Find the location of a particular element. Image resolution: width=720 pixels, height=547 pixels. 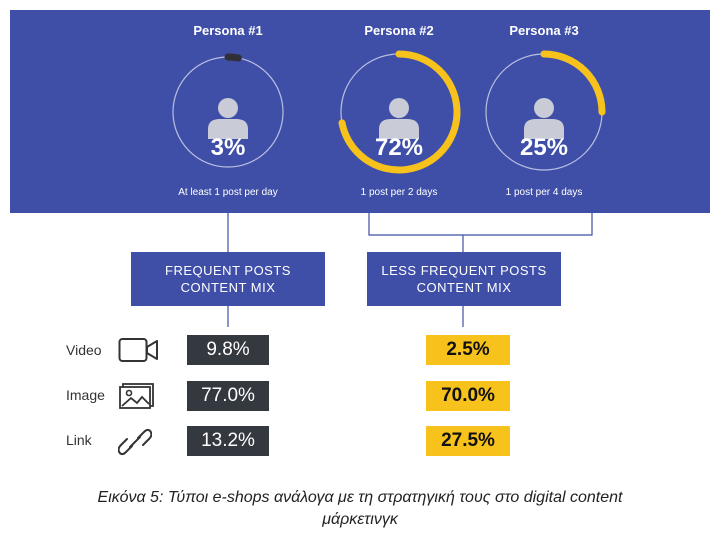

persona-1-title: Persona #1 is located at coordinates (228, 30).